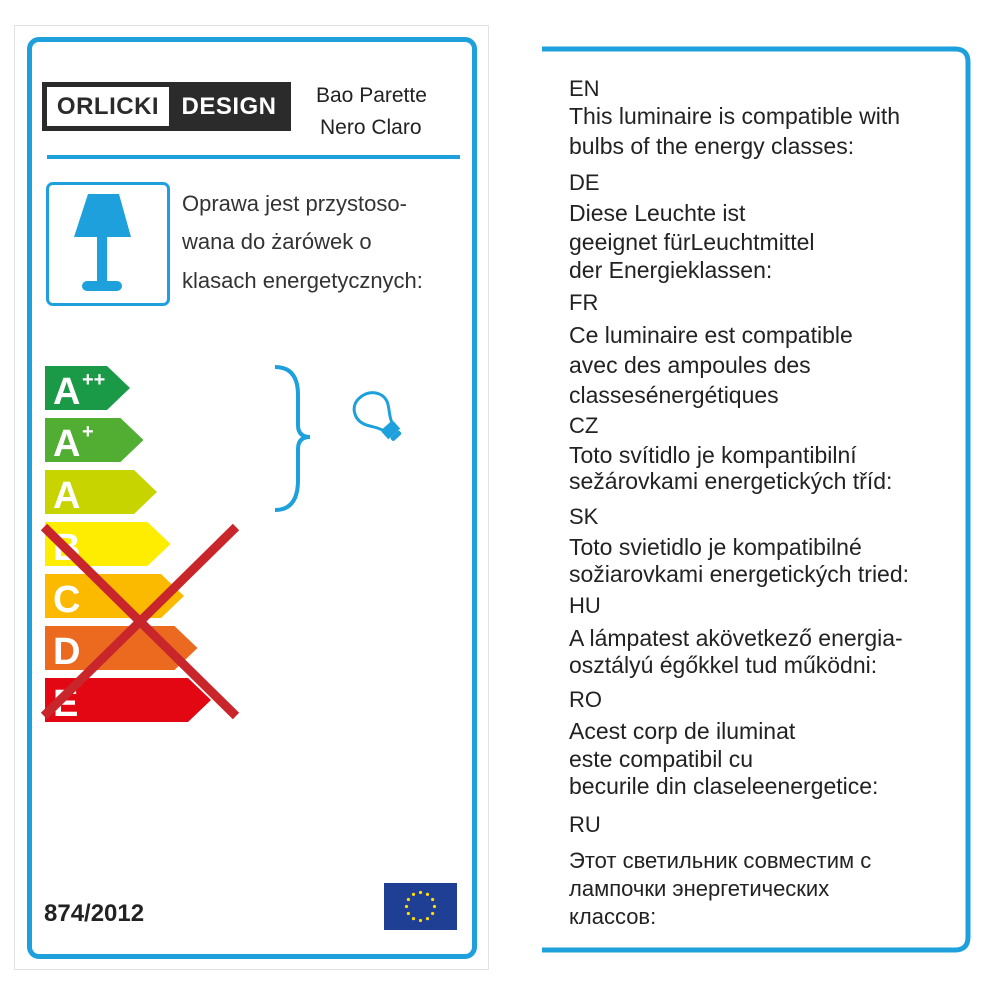 This screenshot has width=1000, height=1000. Describe the element at coordinates (66, 652) in the screenshot. I see `energy-class-label: D` at that location.